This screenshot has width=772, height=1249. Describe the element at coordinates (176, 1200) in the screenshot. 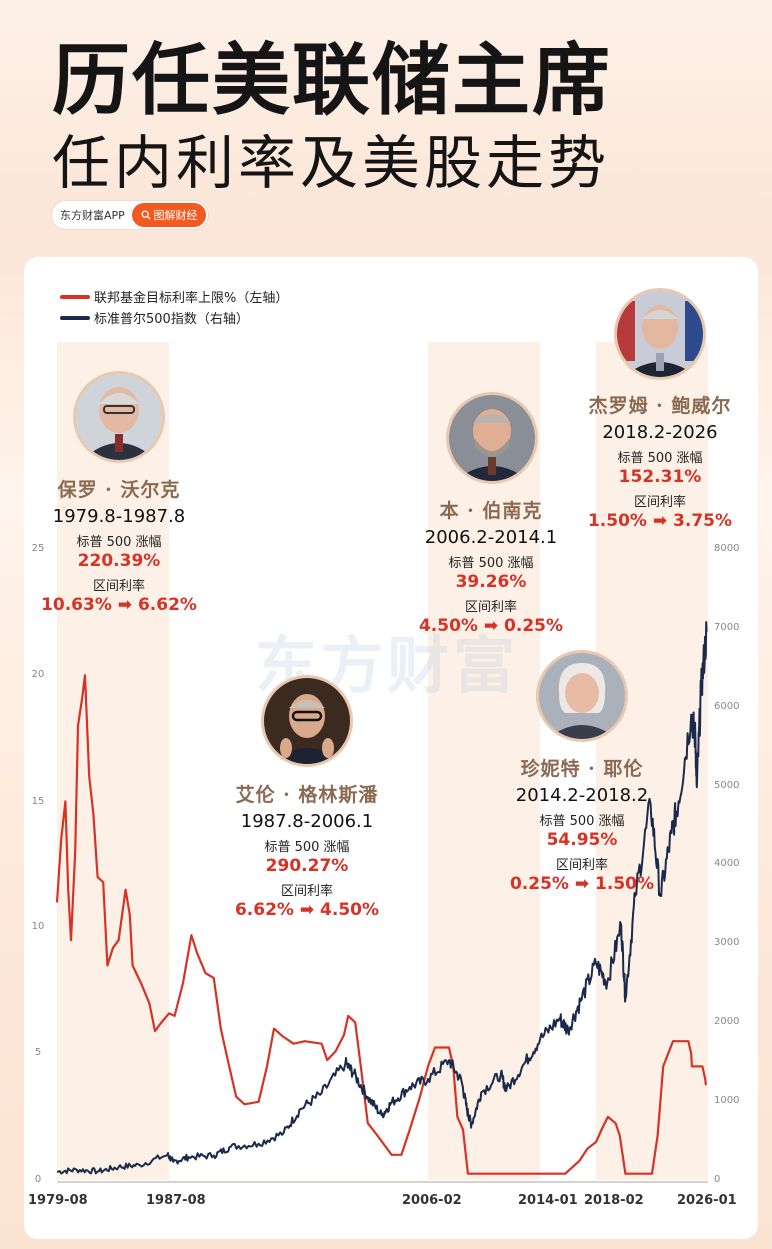

I see `x-tick-label: 1987-08` at that location.